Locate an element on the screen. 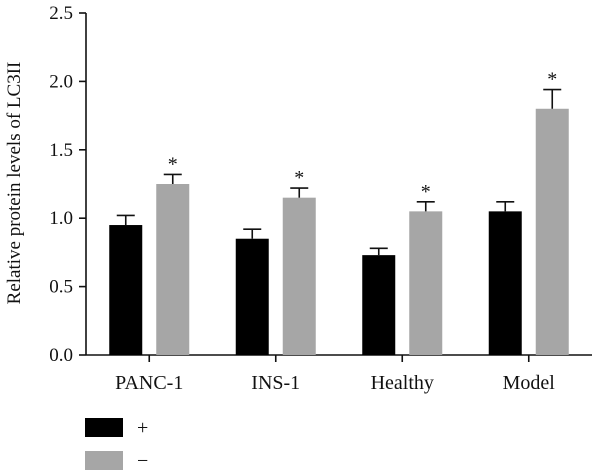 This screenshot has width=600, height=472. y-tick-label: 1.5 is located at coordinates (61, 150).